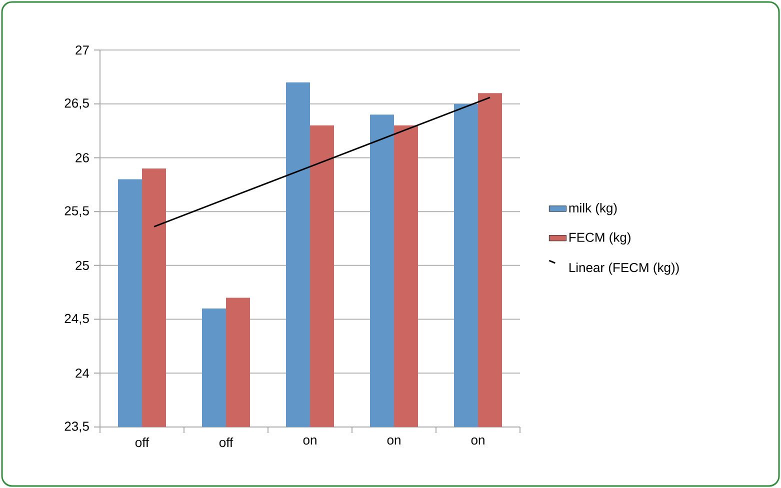 This screenshot has width=781, height=488. I want to click on y-tick-label: 27, so click(82, 50).